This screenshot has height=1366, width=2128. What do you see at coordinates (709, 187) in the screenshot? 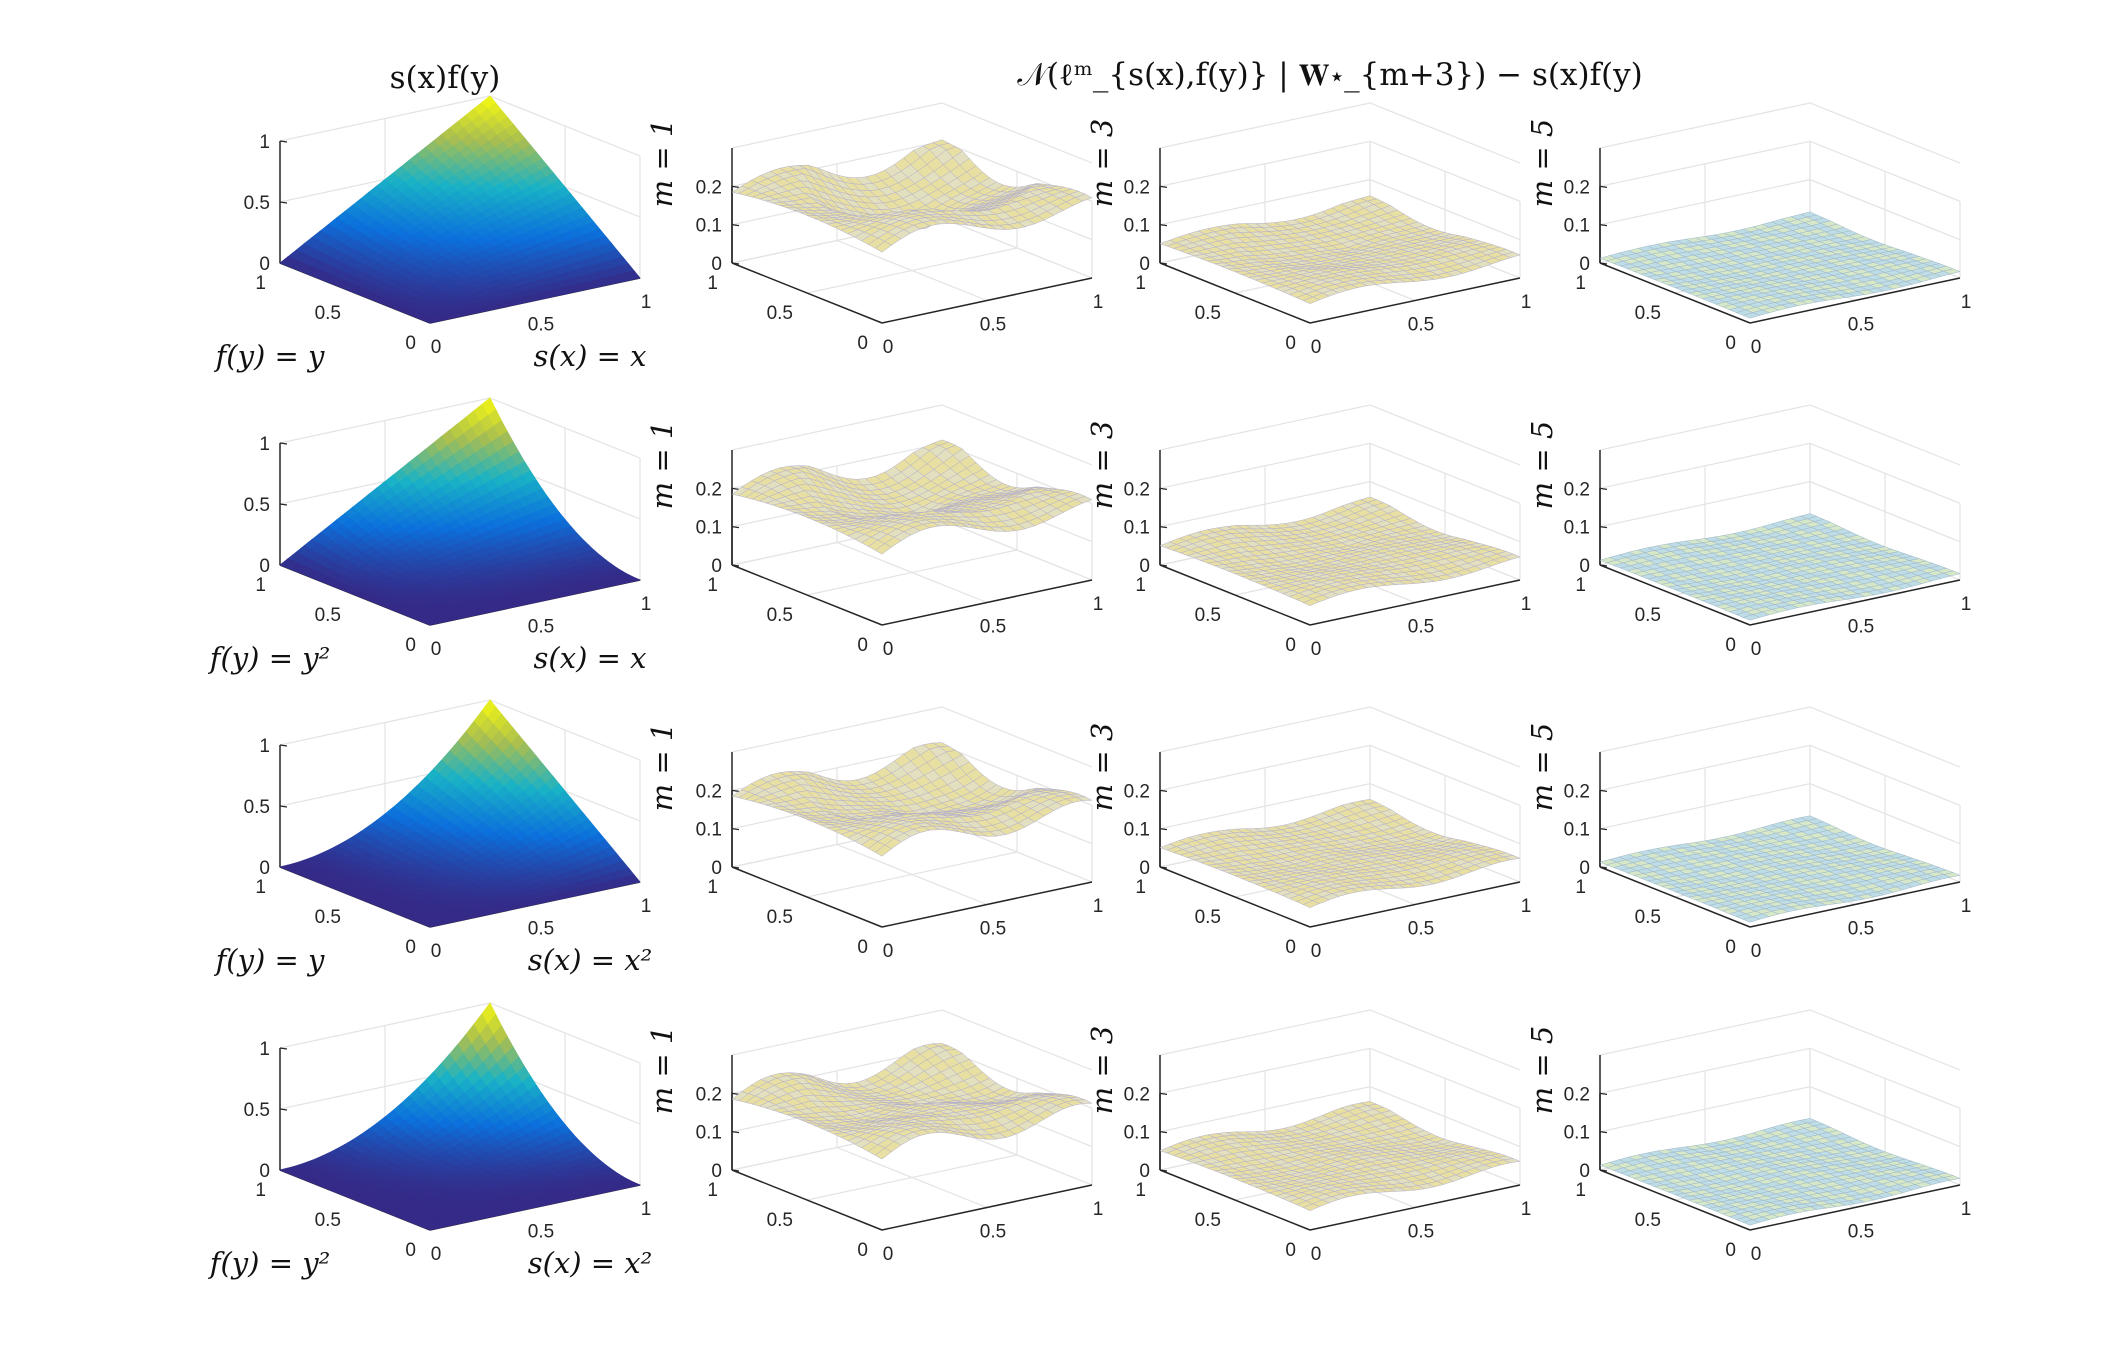
I see `error-r1-m1-z-tick-label: 0.2` at bounding box center [709, 187].